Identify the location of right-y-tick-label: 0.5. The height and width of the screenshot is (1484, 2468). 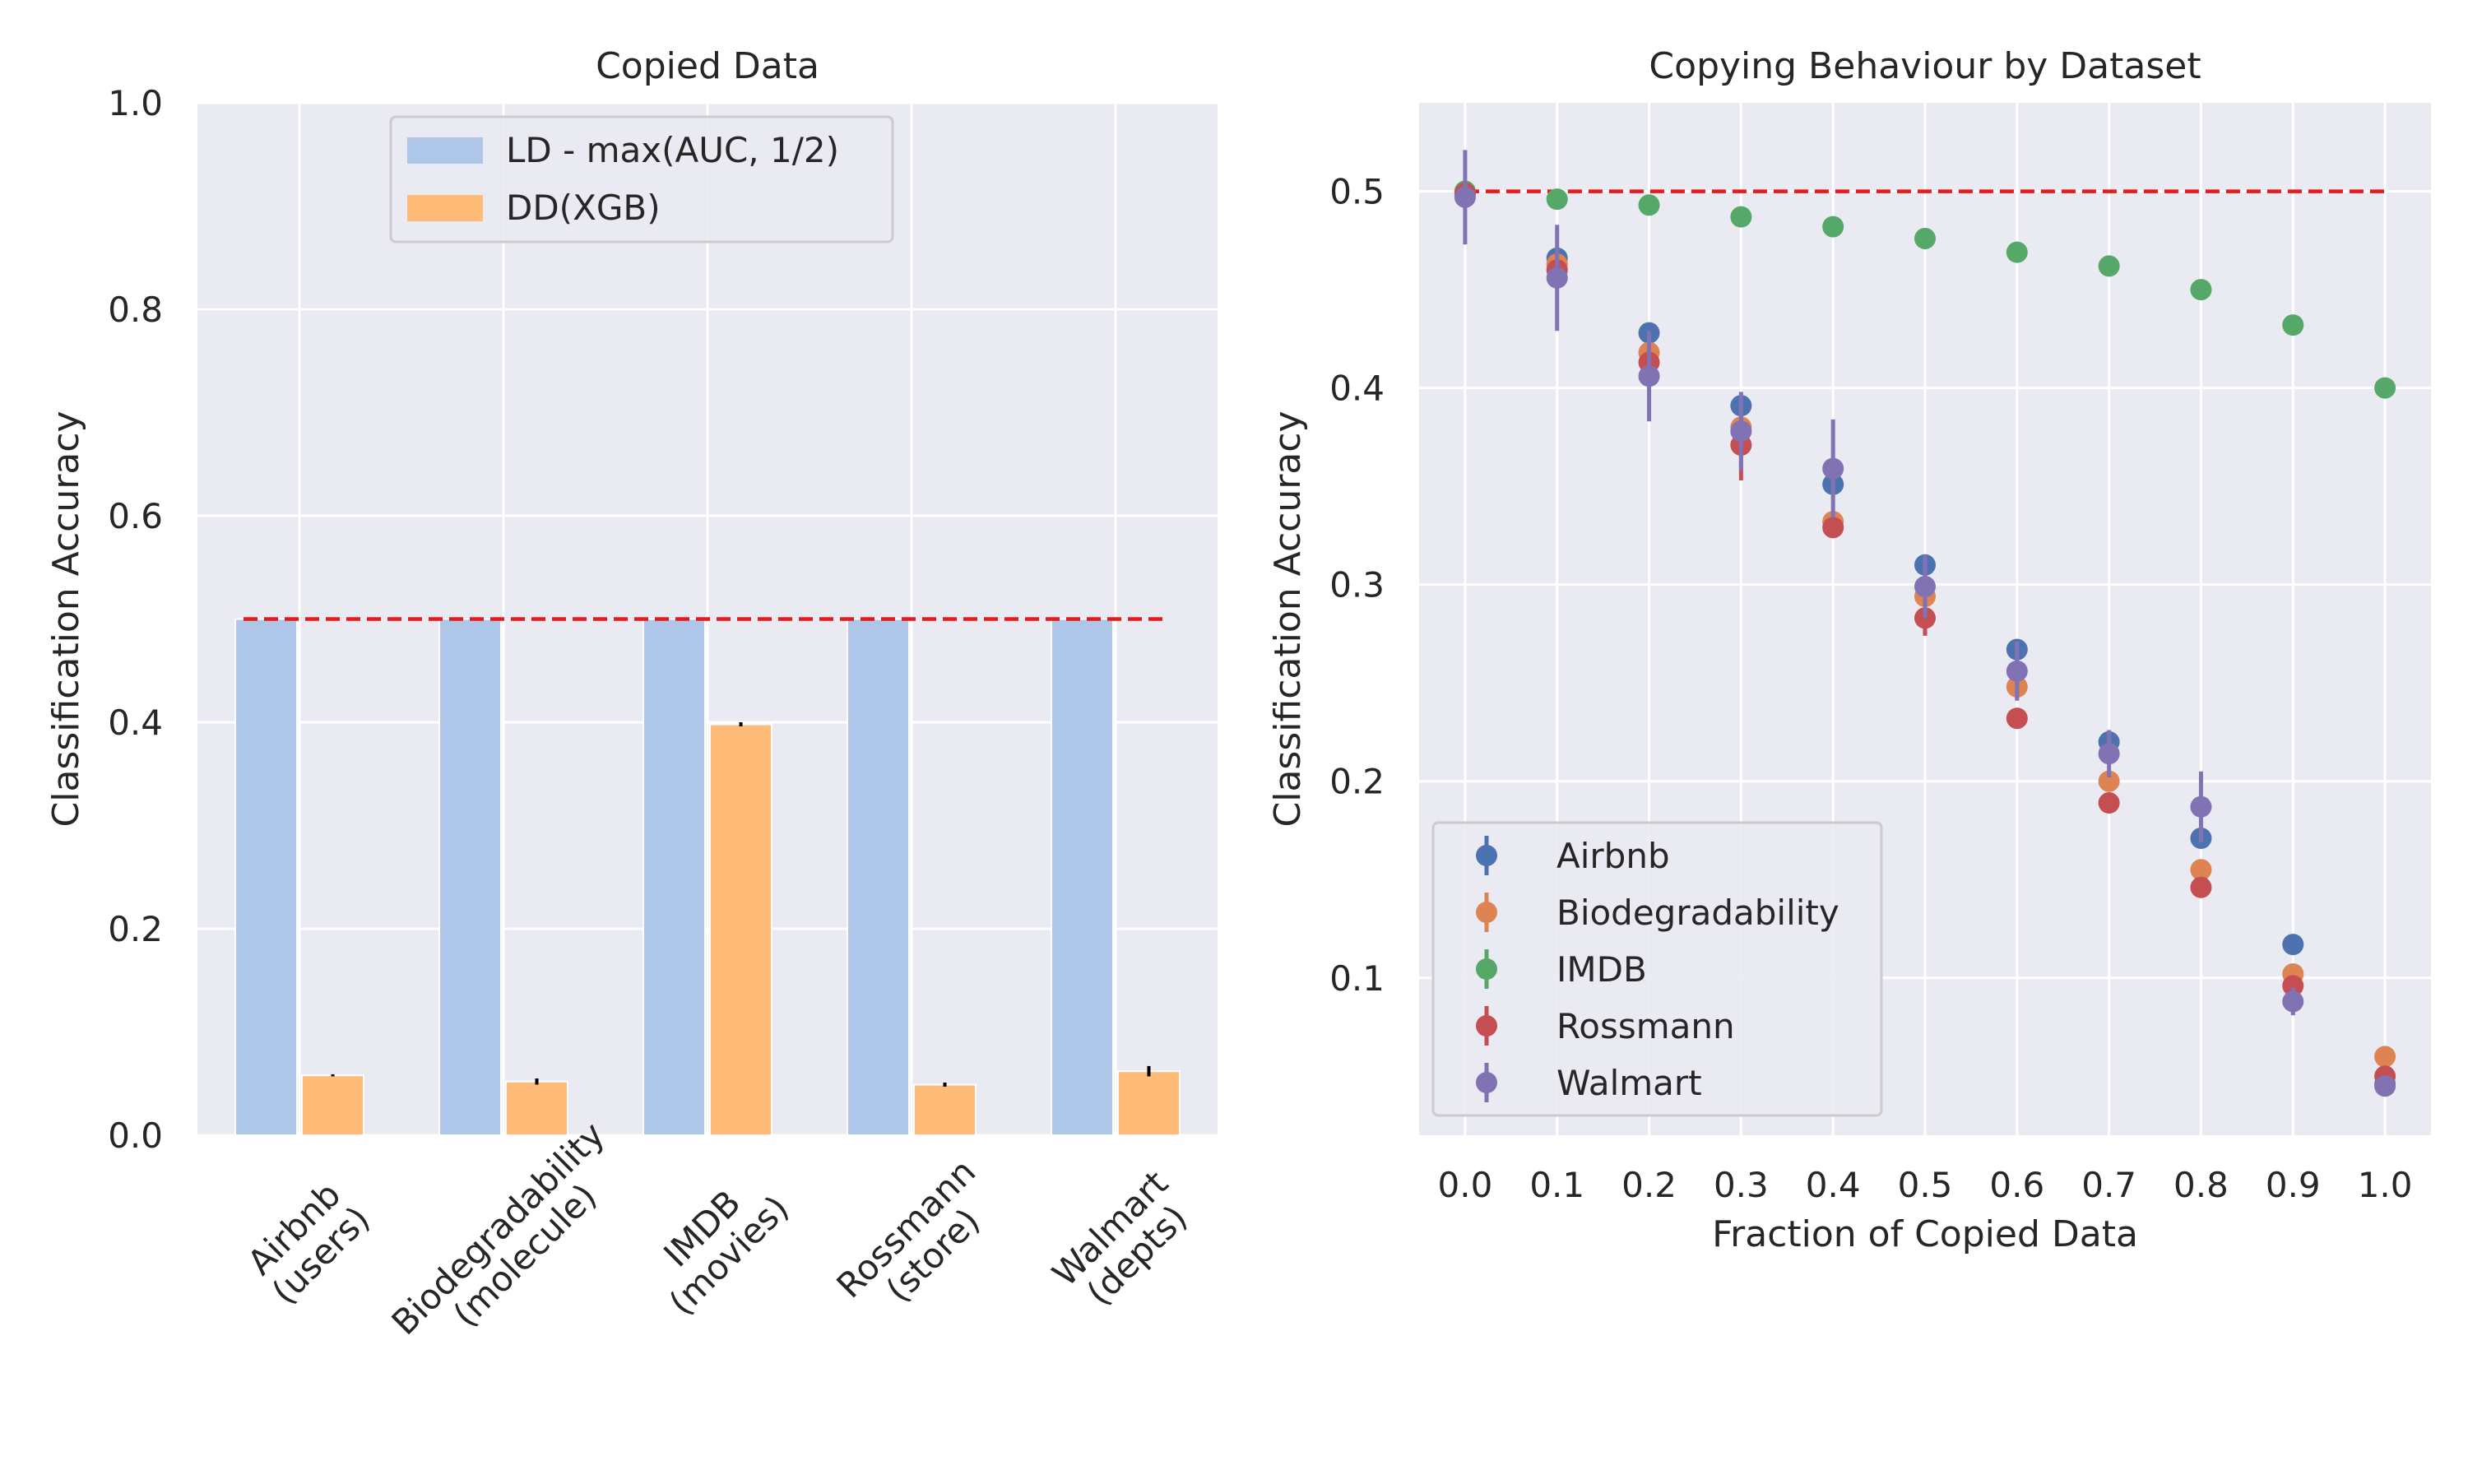
(1357, 192).